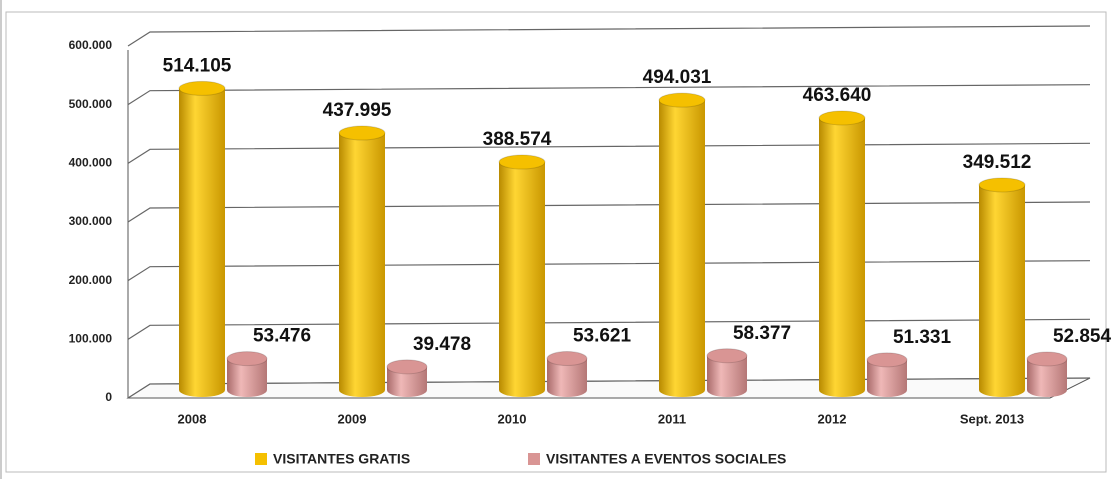 This screenshot has height=479, width=1112. I want to click on y-tick-label: 300.000, so click(91, 221).